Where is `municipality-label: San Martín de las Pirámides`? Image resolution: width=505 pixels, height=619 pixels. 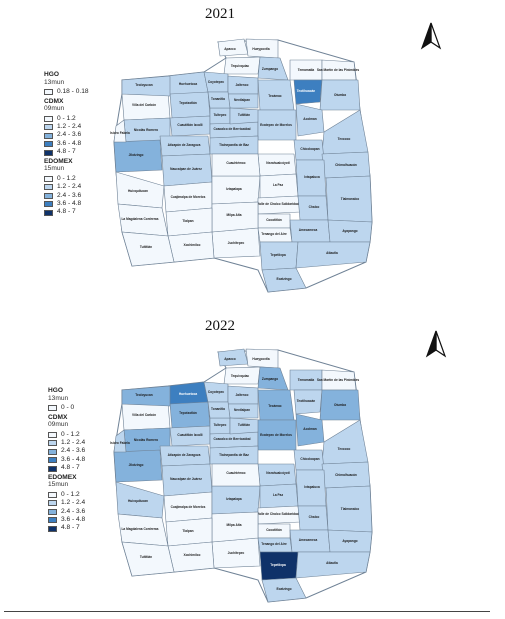 municipality-label: San Martín de las Pirámides is located at coordinates (338, 70).